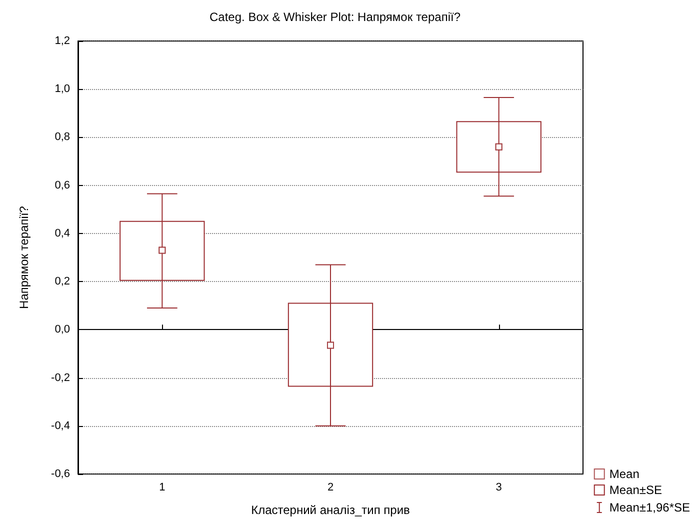 The height and width of the screenshot is (524, 697). I want to click on legend-label: Mean±SE, so click(635, 490).